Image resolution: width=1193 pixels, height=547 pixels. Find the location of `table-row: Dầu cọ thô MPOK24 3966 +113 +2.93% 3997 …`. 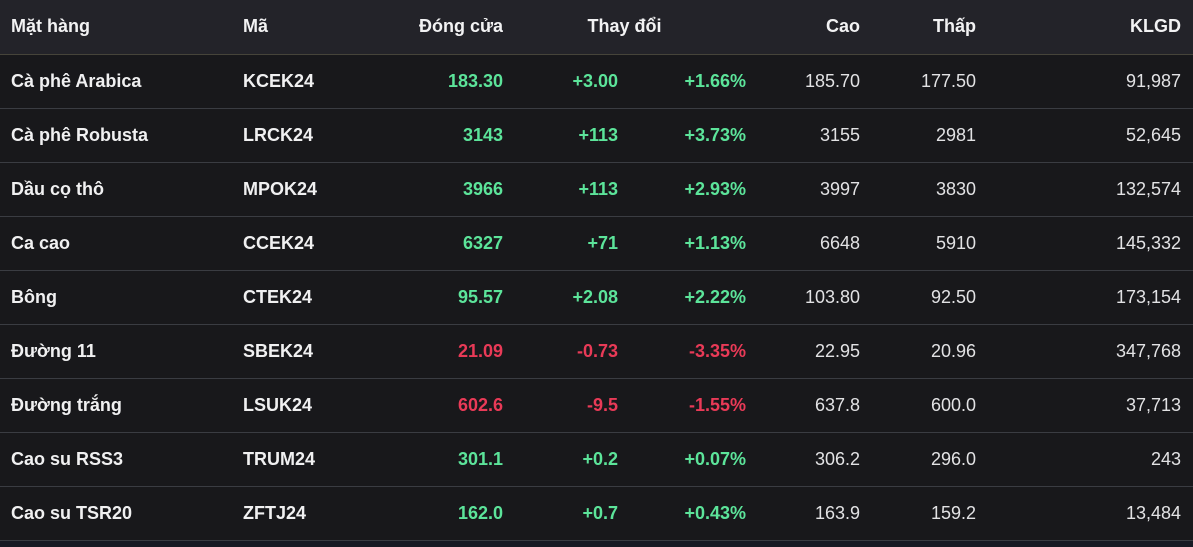

table-row: Dầu cọ thô MPOK24 3966 +113 +2.93% 3997 … is located at coordinates (596, 189).